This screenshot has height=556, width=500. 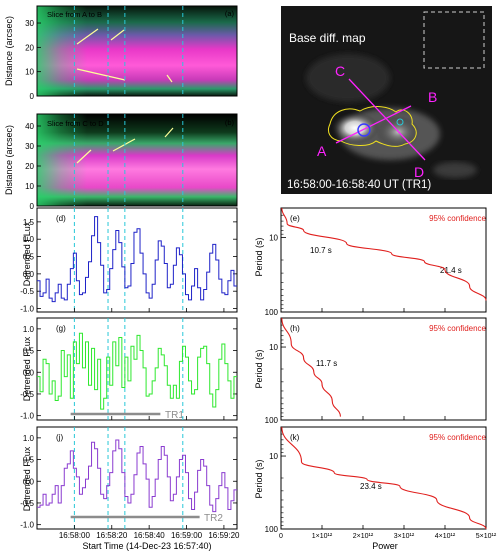 I want to click on map-yellow-contour, so click(x=372, y=126).